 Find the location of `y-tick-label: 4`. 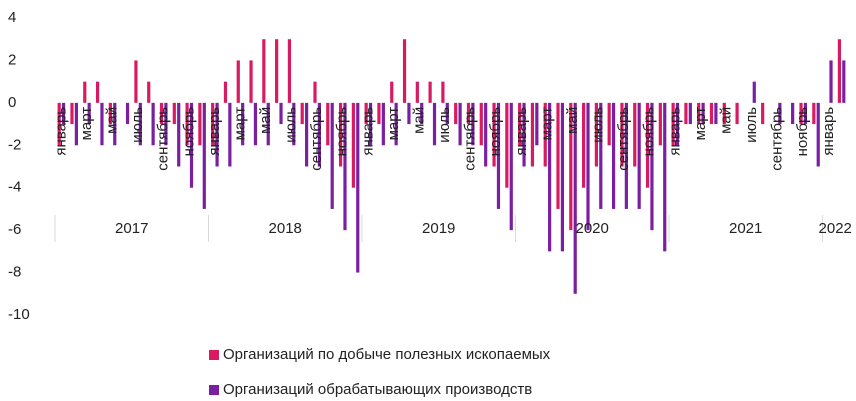

y-tick-label: 4 is located at coordinates (12, 17).